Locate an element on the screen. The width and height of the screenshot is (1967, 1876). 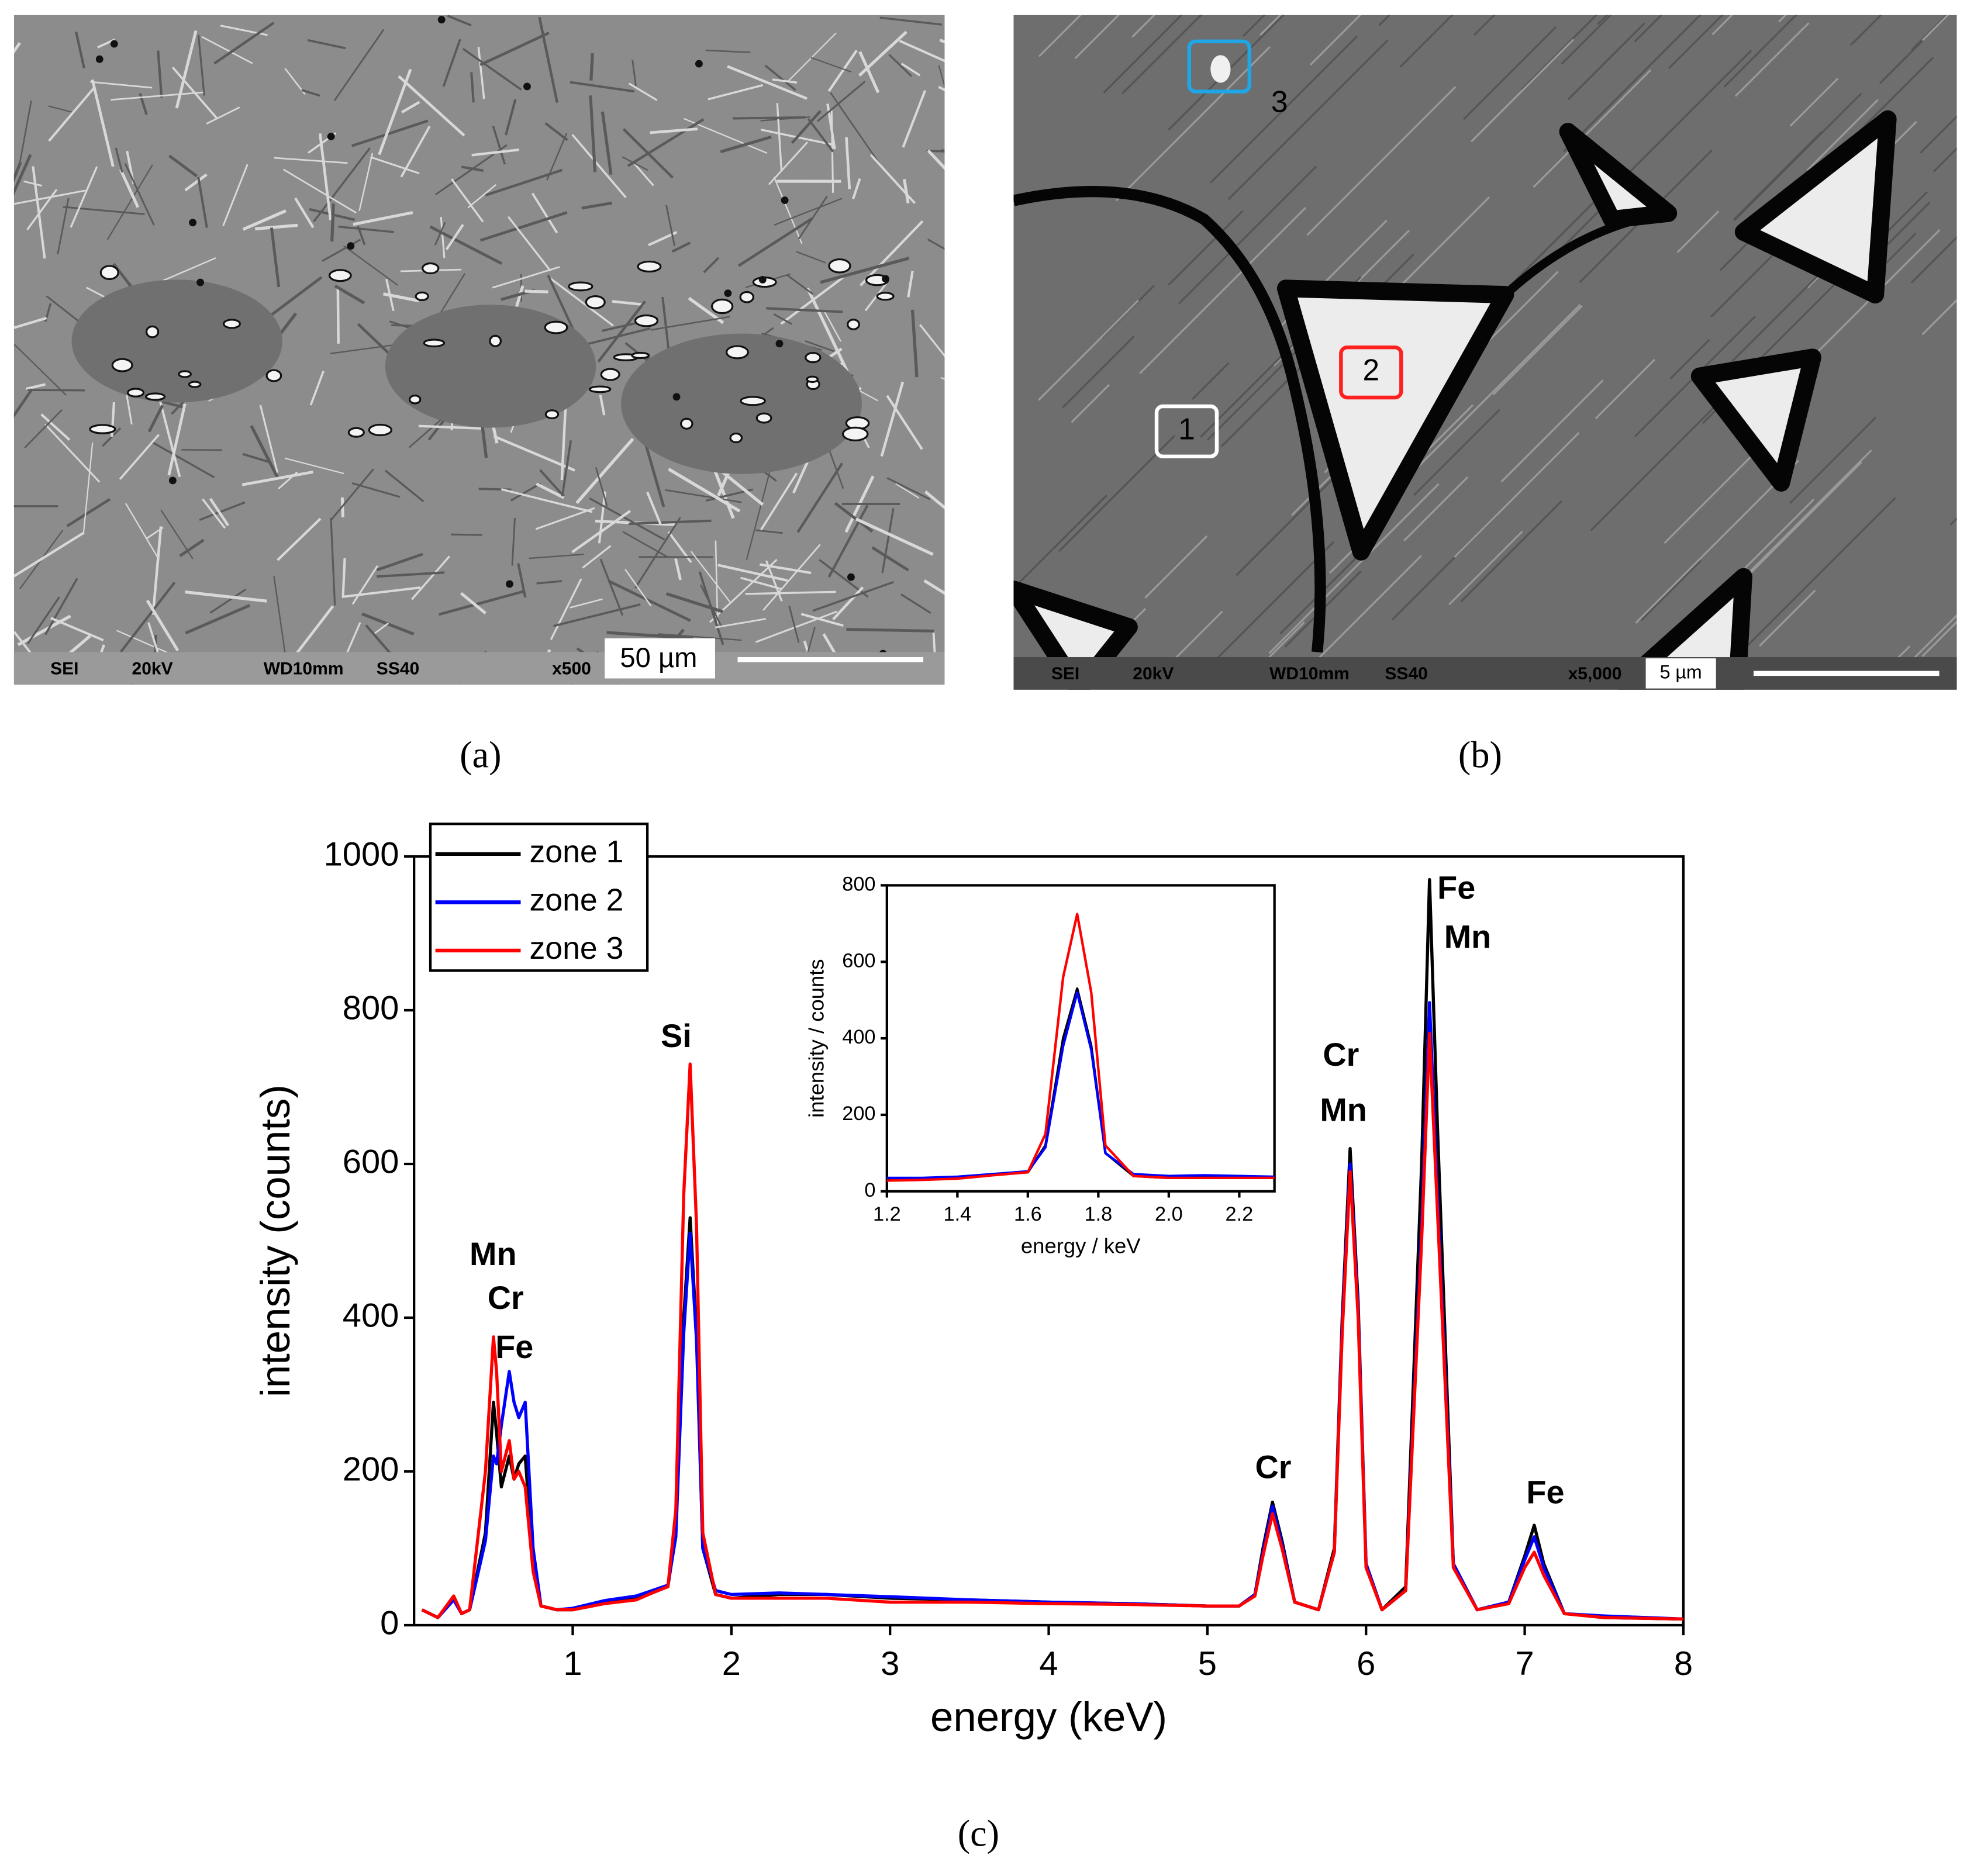
footer-text: SEI is located at coordinates (1065, 673).